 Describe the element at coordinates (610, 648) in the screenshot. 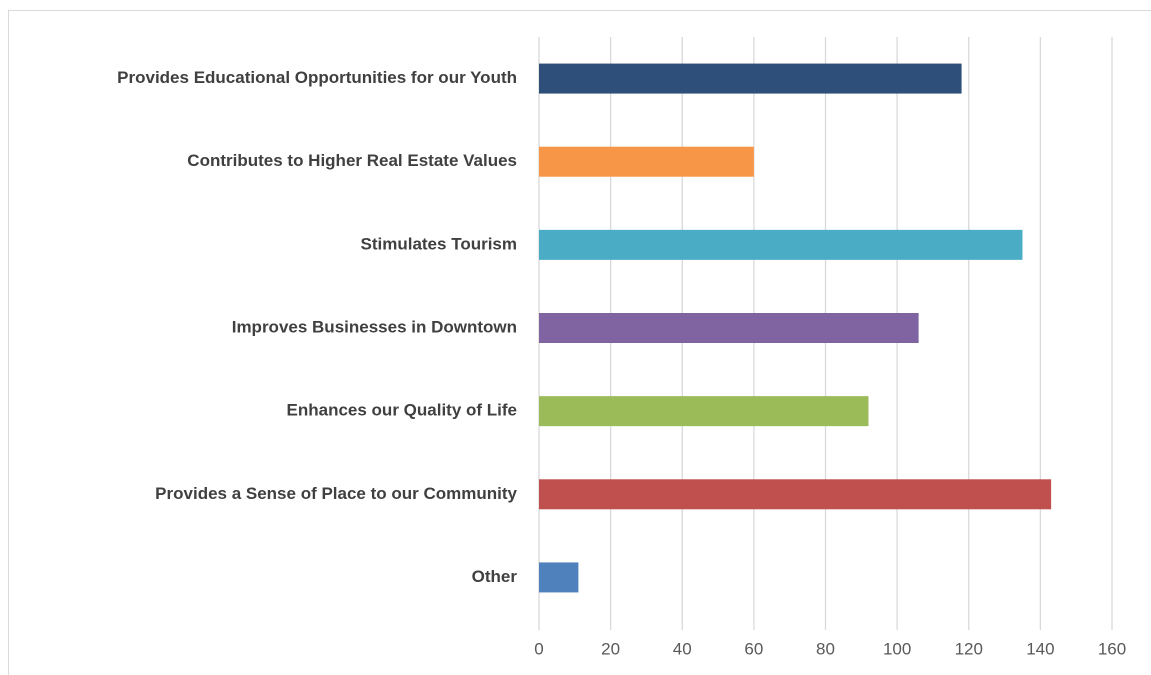

I see `x-tick-label: 20` at that location.